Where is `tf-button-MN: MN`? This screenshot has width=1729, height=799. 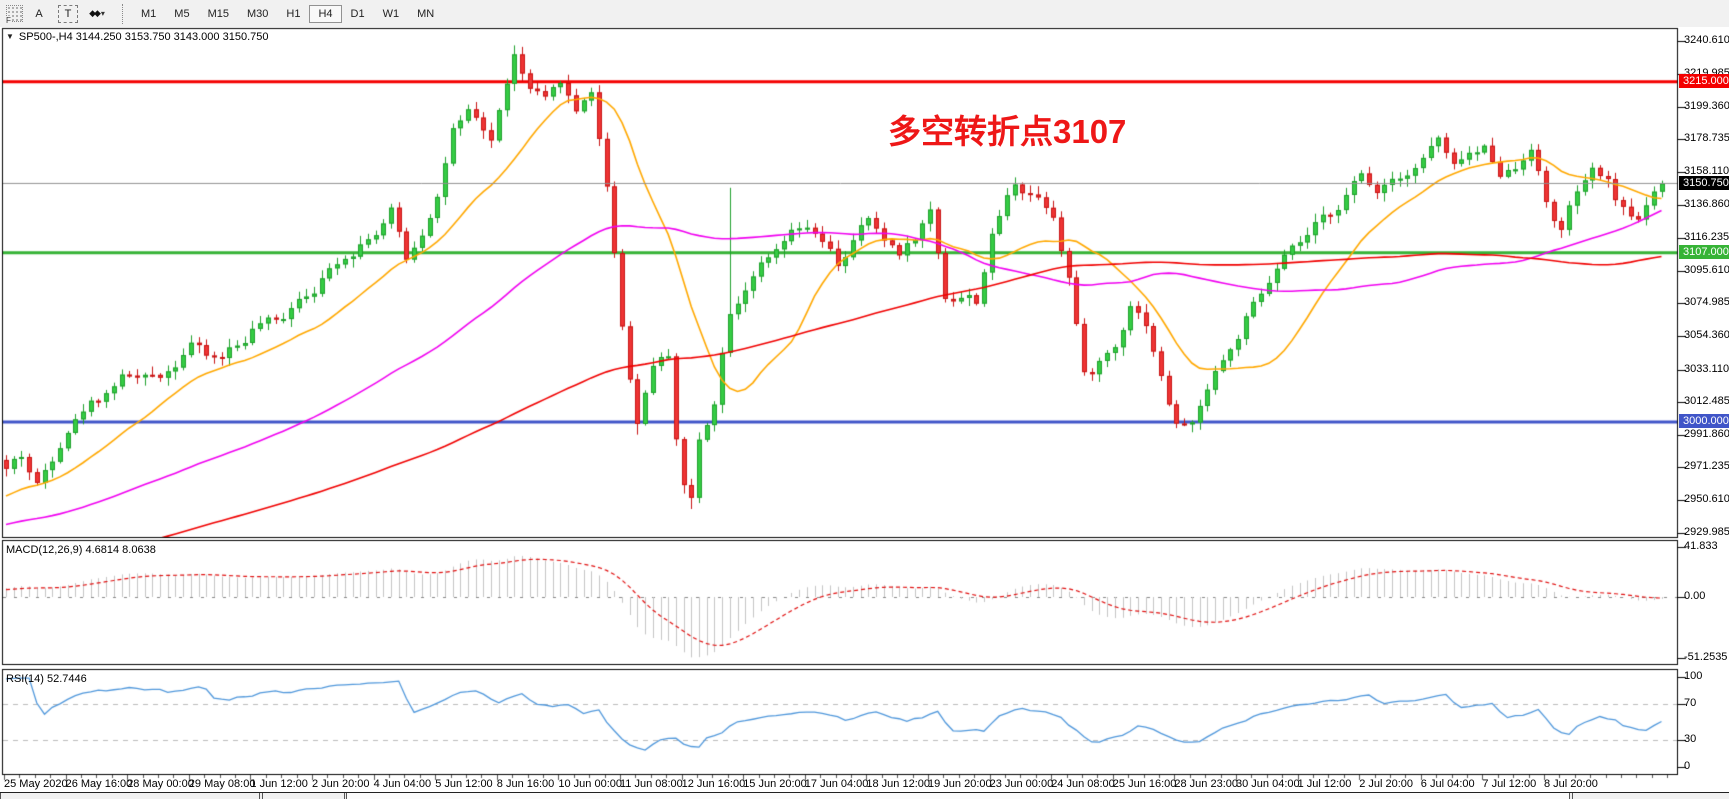
tf-button-MN: MN is located at coordinates (426, 13).